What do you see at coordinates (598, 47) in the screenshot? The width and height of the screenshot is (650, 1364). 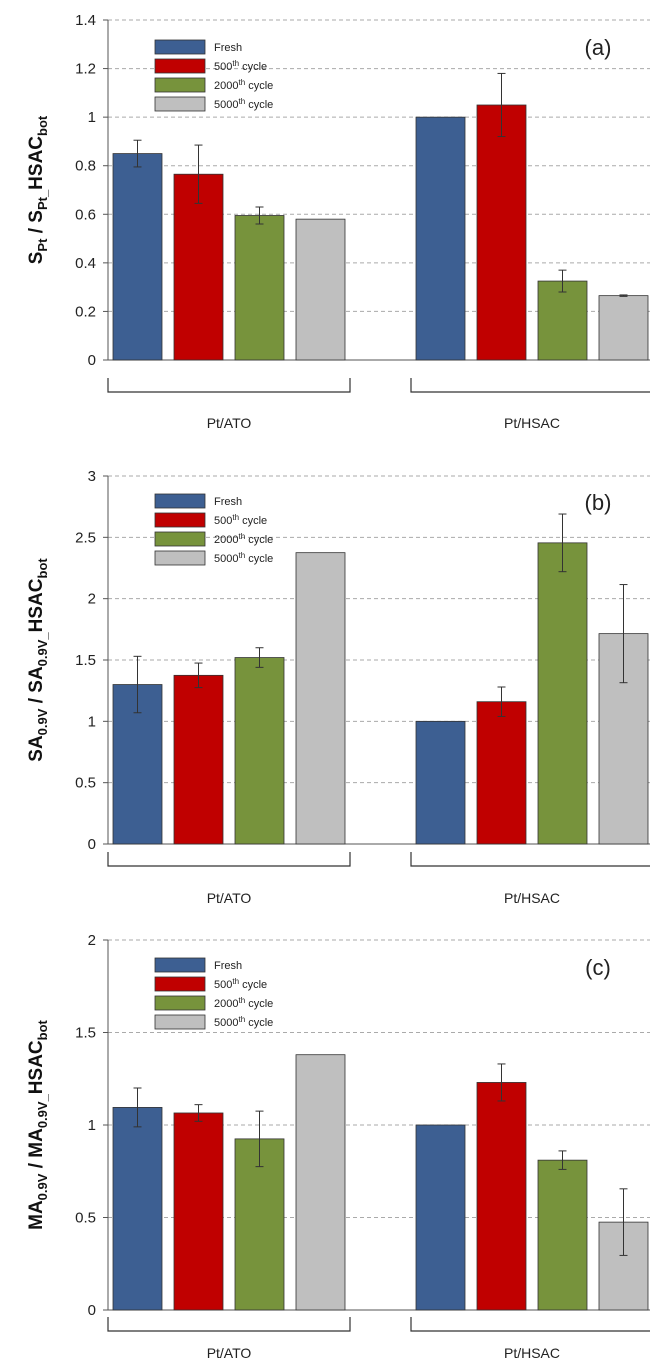 I see `panel-label: (a)` at bounding box center [598, 47].